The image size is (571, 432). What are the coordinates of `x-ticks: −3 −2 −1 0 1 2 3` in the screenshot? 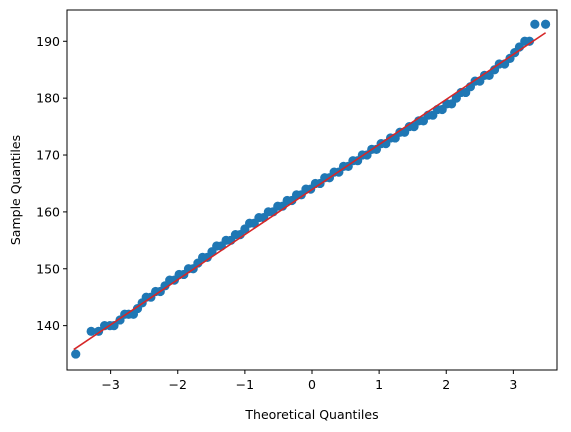 It's located at (309, 381).